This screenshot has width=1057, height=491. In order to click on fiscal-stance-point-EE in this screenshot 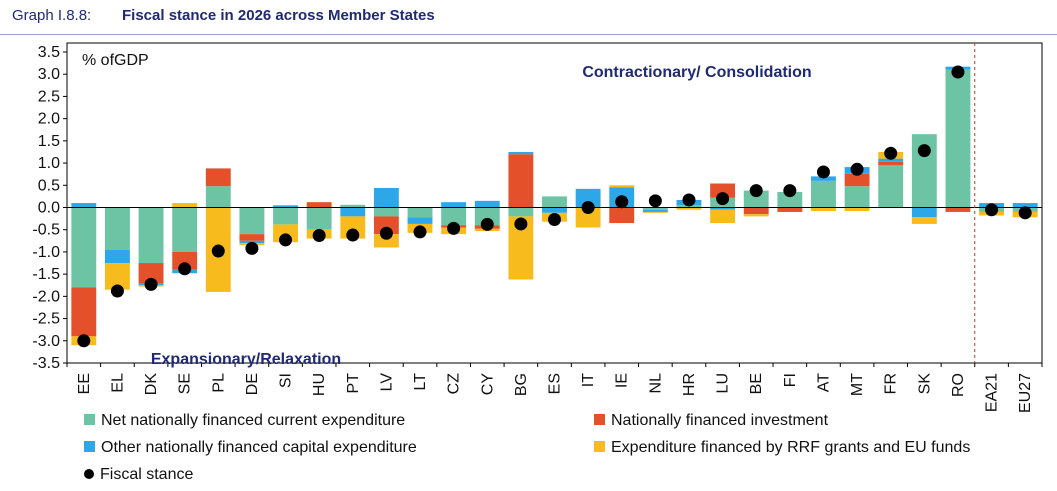, I will do `click(84, 341)`.